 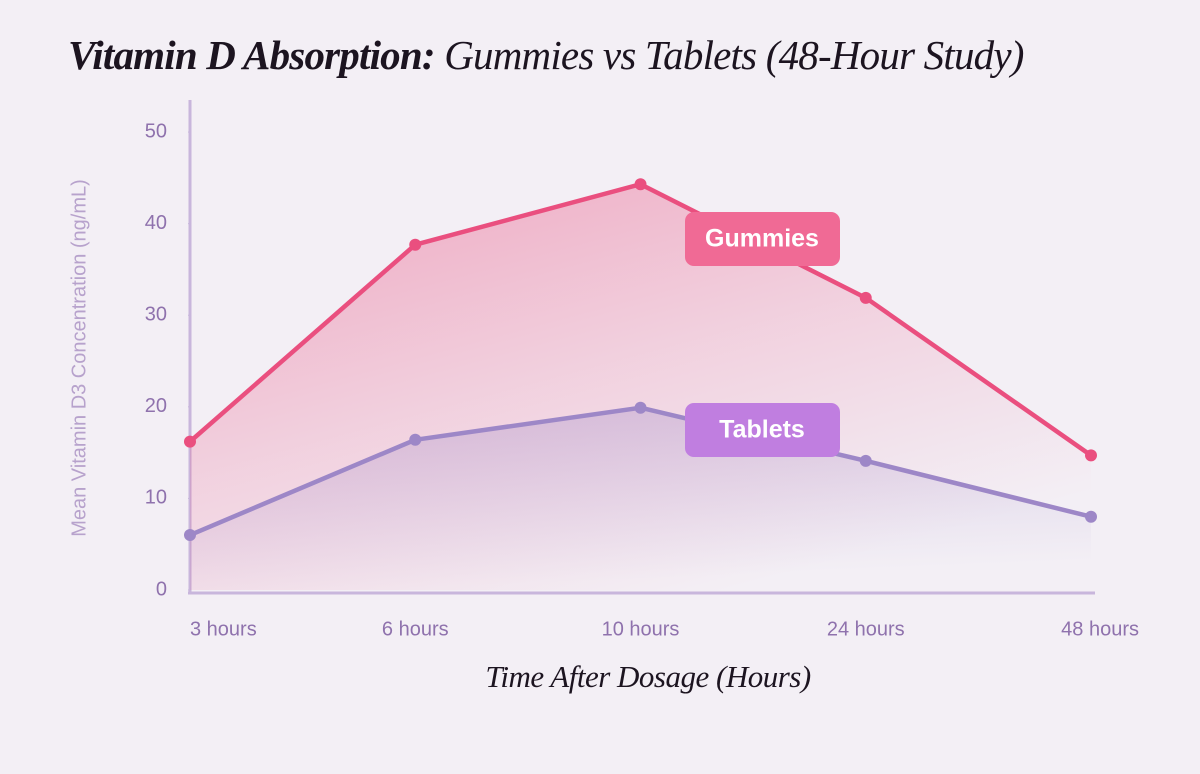 What do you see at coordinates (648, 676) in the screenshot?
I see `x-axis-label: Time After Dosage (Hours)` at bounding box center [648, 676].